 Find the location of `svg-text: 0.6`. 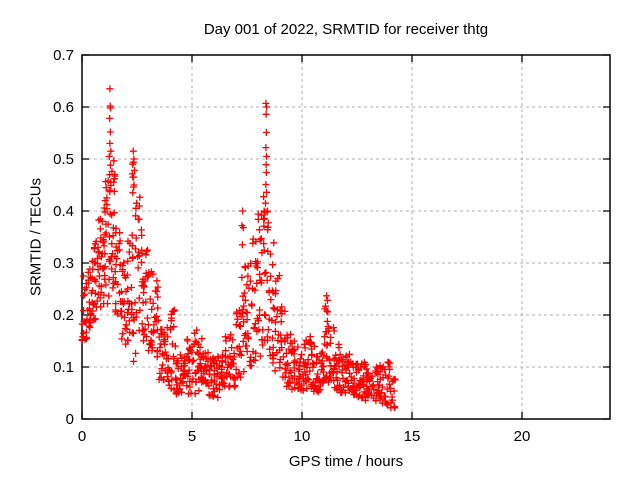

svg-text: 0.6 is located at coordinates (63, 107).